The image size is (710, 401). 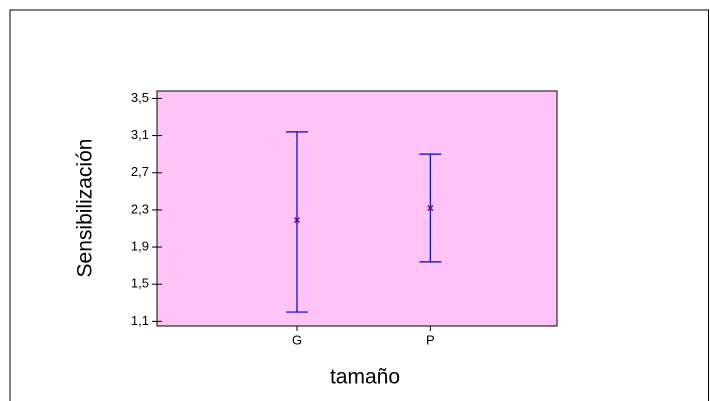 I want to click on x-axis-label: tamaño, so click(x=365, y=377).